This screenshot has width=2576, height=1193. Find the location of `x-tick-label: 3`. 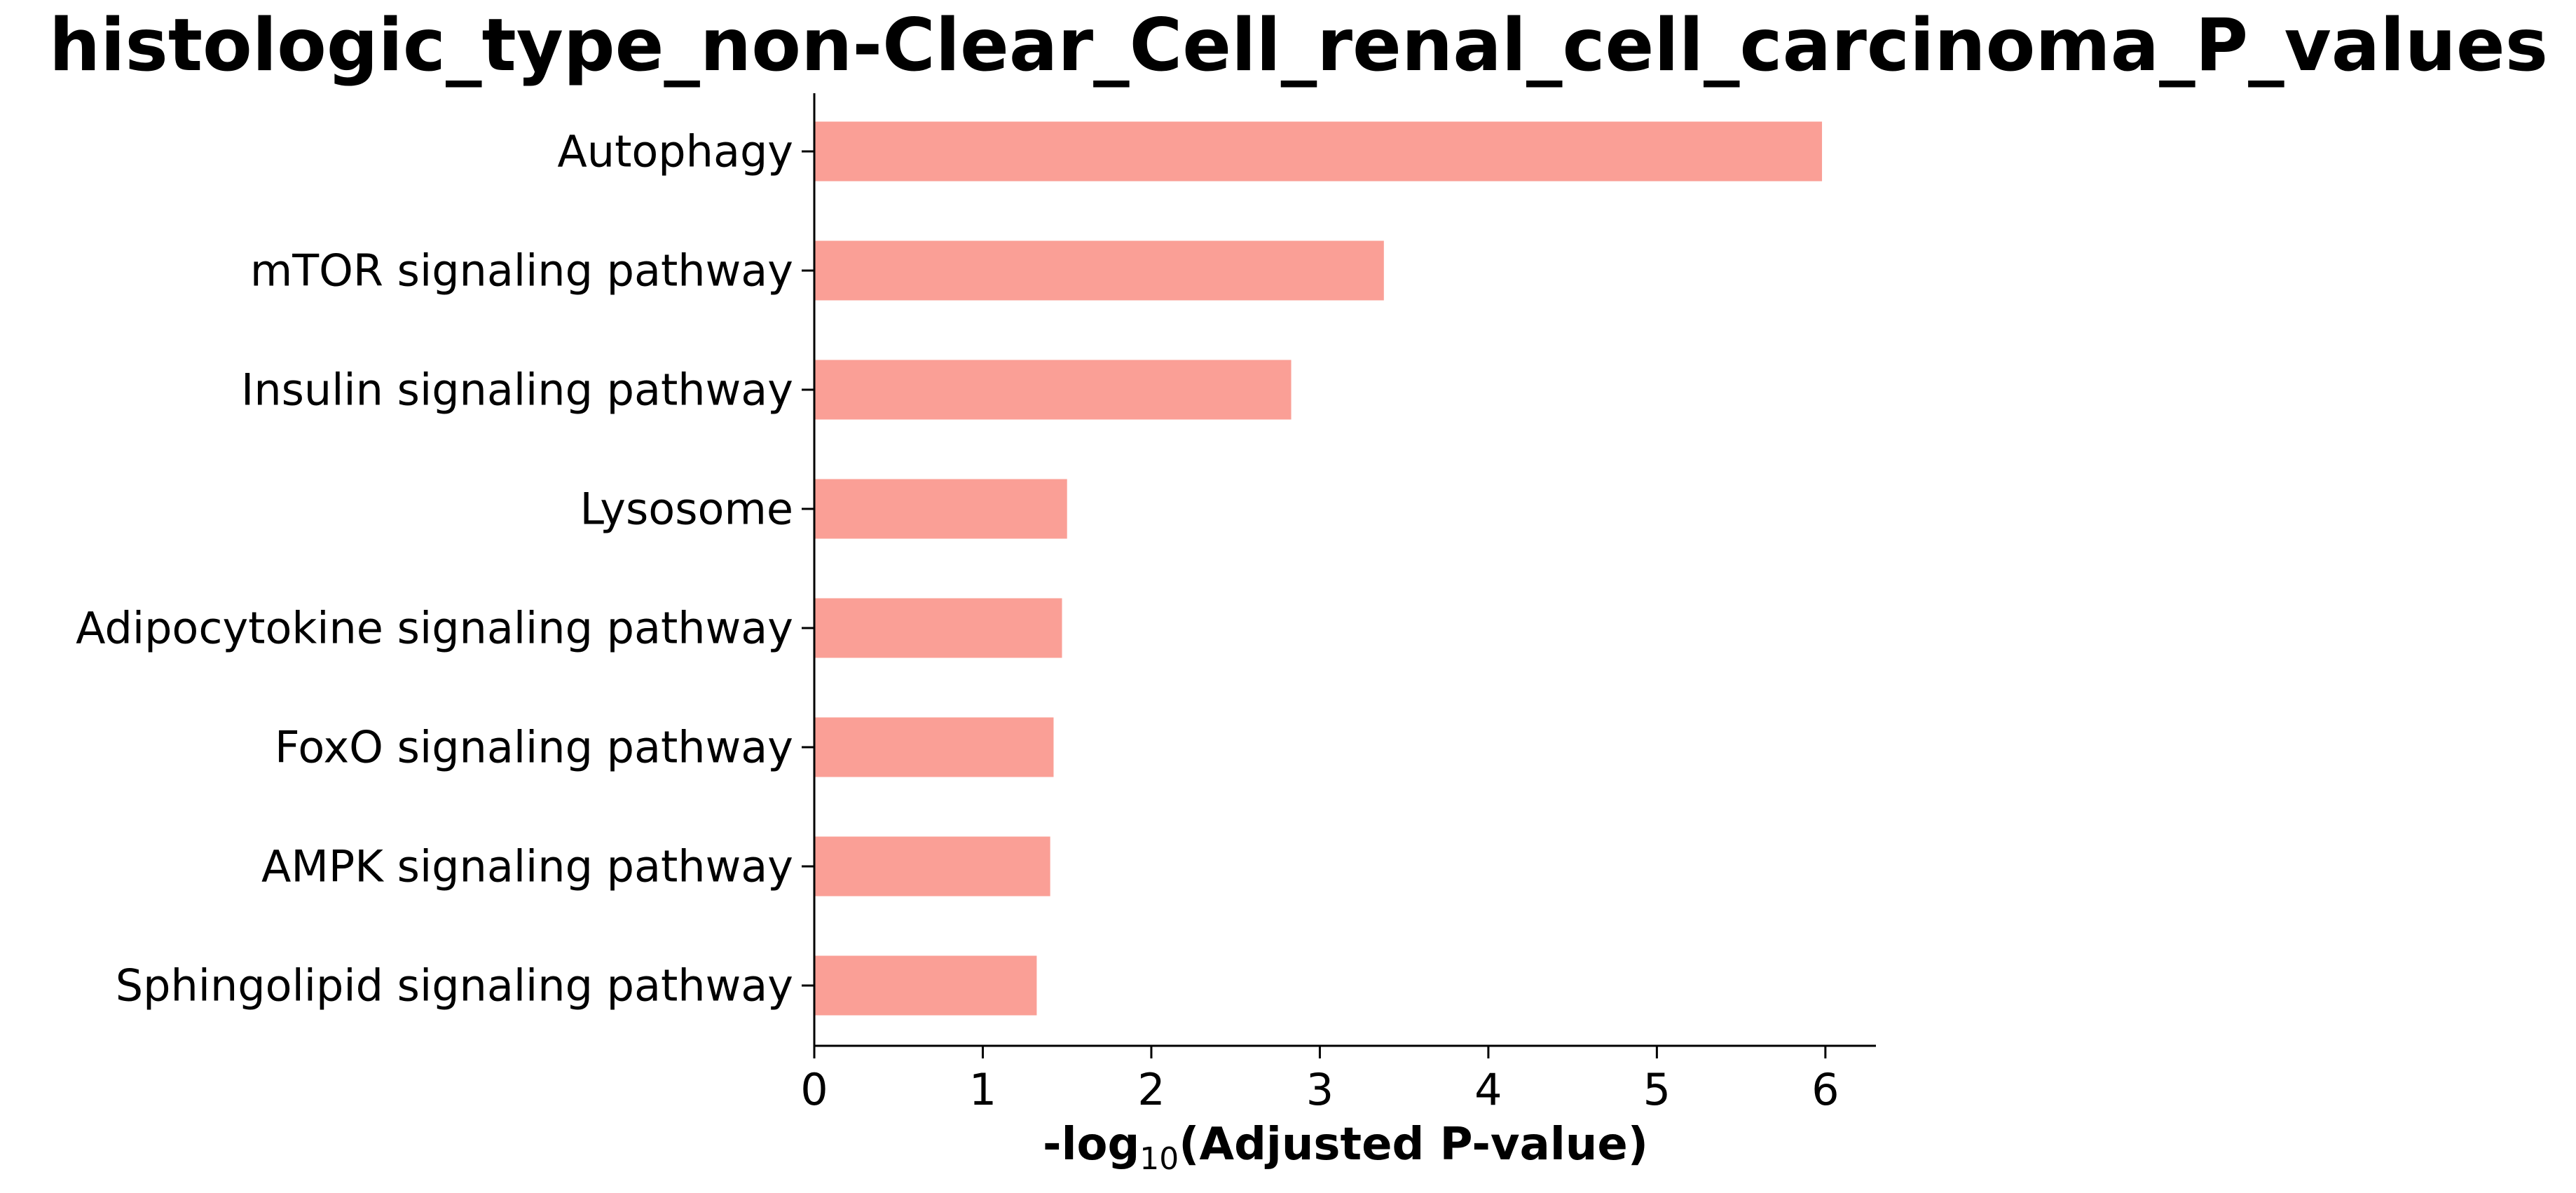

x-tick-label: 3 is located at coordinates (1320, 1089).